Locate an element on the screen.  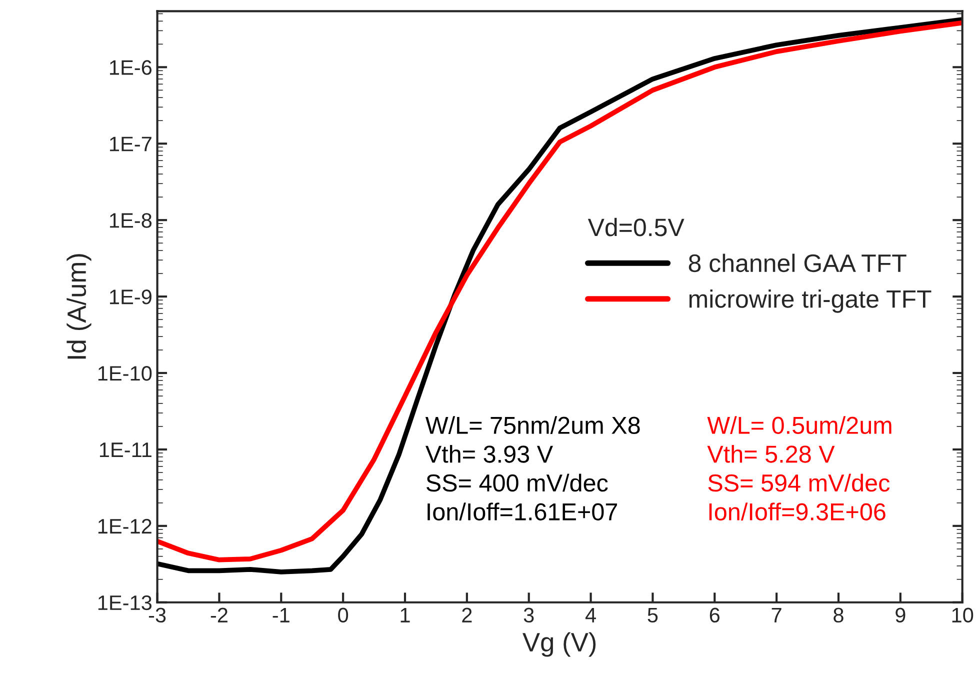
y-tick-label: 1E-8 is located at coordinates (131, 220).